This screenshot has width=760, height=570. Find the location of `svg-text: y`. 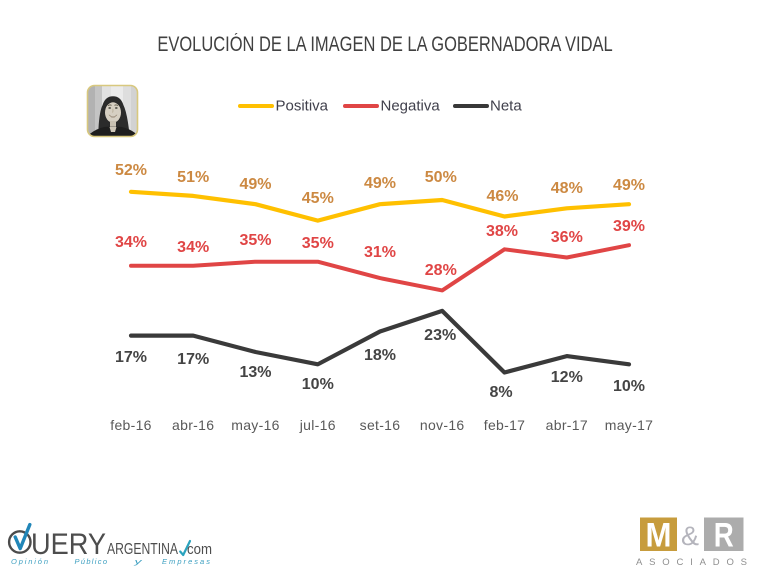

svg-text: y is located at coordinates (138, 561).